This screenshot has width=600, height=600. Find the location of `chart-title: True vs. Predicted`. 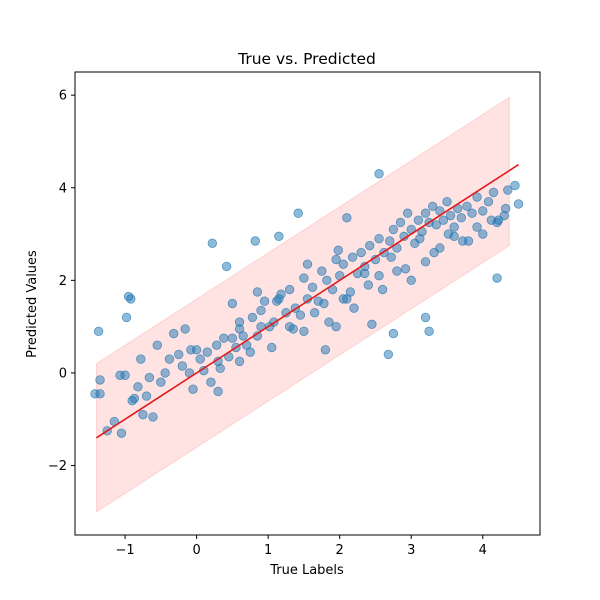

chart-title: True vs. Predicted is located at coordinates (306, 59).